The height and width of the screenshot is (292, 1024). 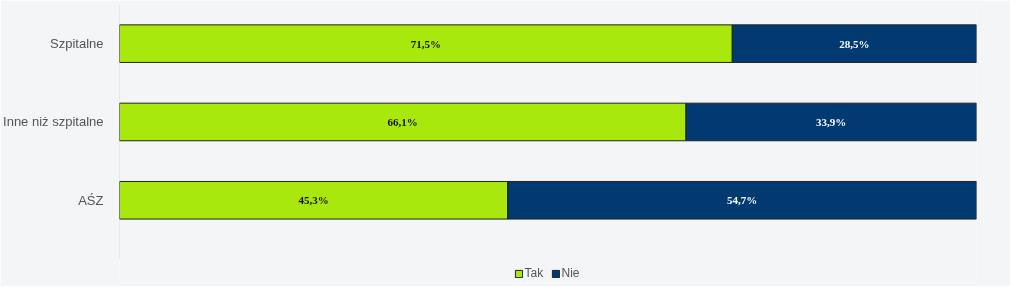 I want to click on data-label: 66,1%, so click(x=402, y=121).